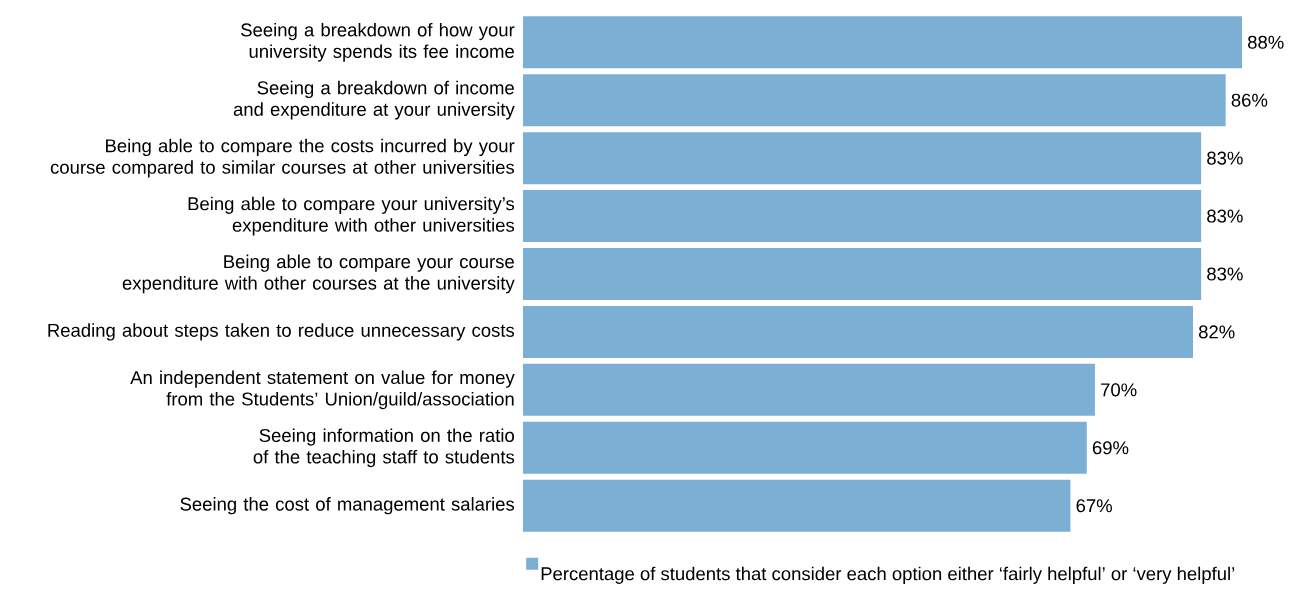 The height and width of the screenshot is (601, 1296). I want to click on y-tick-label: Seeing a breakdown of how your university spends its fee income, so click(378, 42).